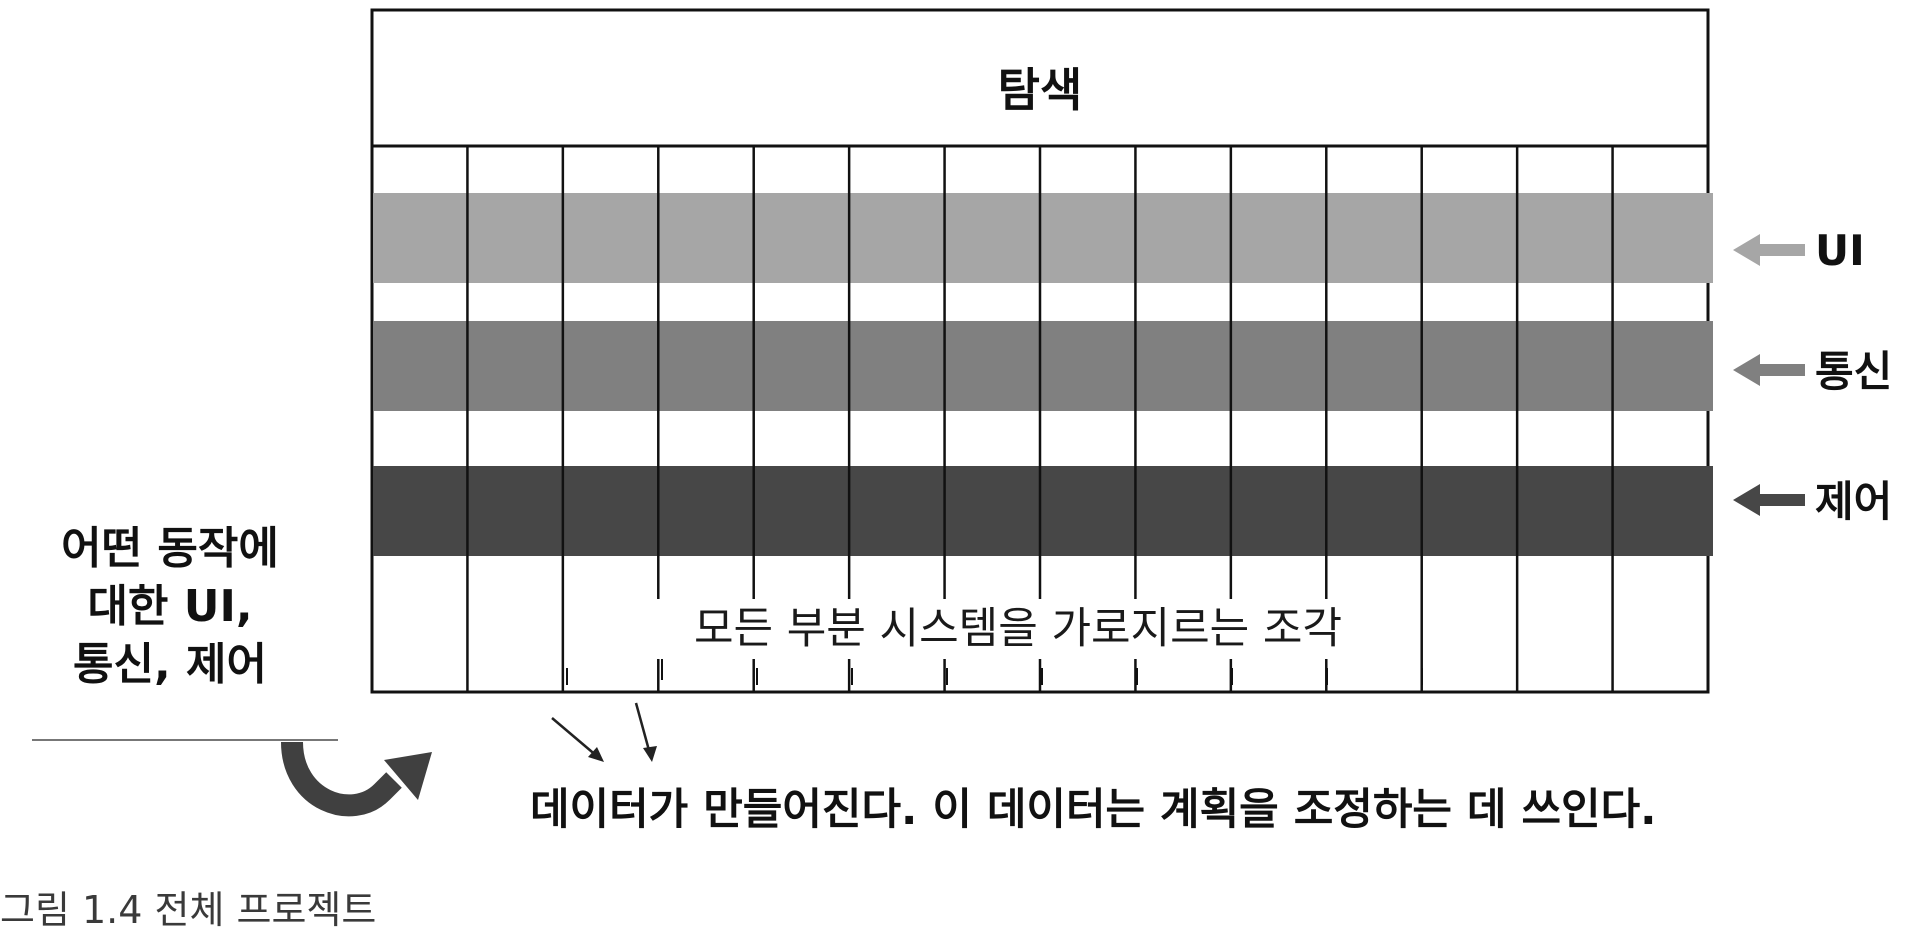 The image size is (1920, 951). What do you see at coordinates (185, 740) in the screenshot?
I see `side-note-divider` at bounding box center [185, 740].